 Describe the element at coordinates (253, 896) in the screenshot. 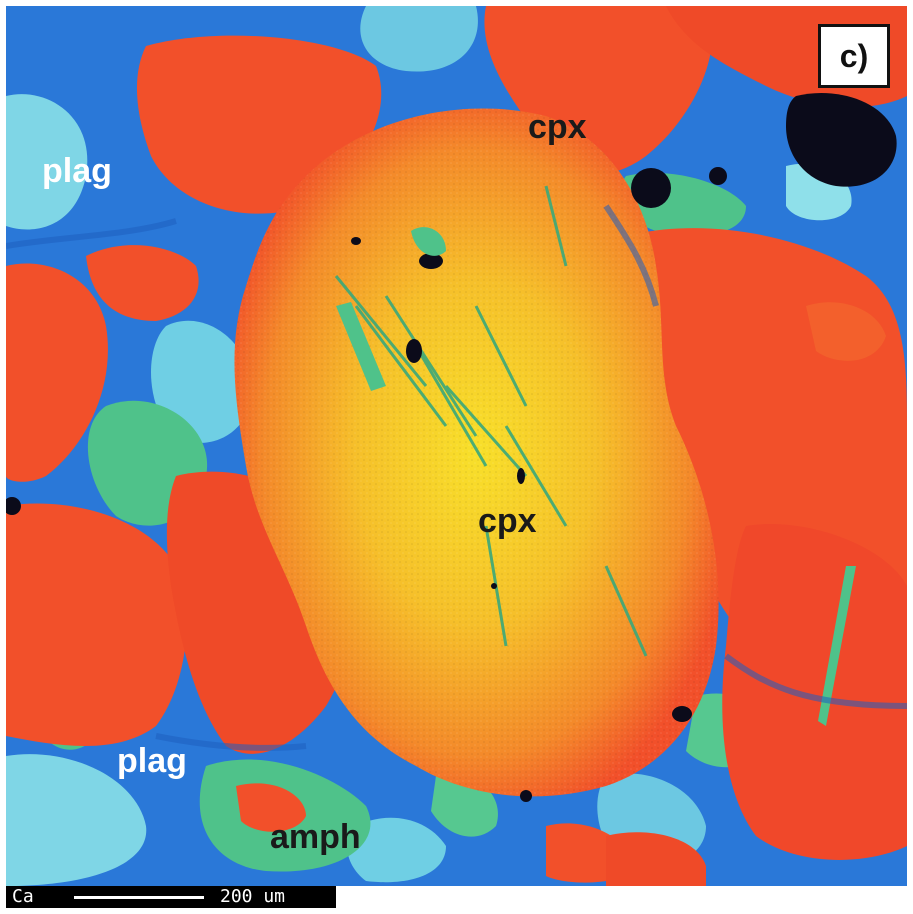

I see `scale-bar-length: 200 um` at that location.